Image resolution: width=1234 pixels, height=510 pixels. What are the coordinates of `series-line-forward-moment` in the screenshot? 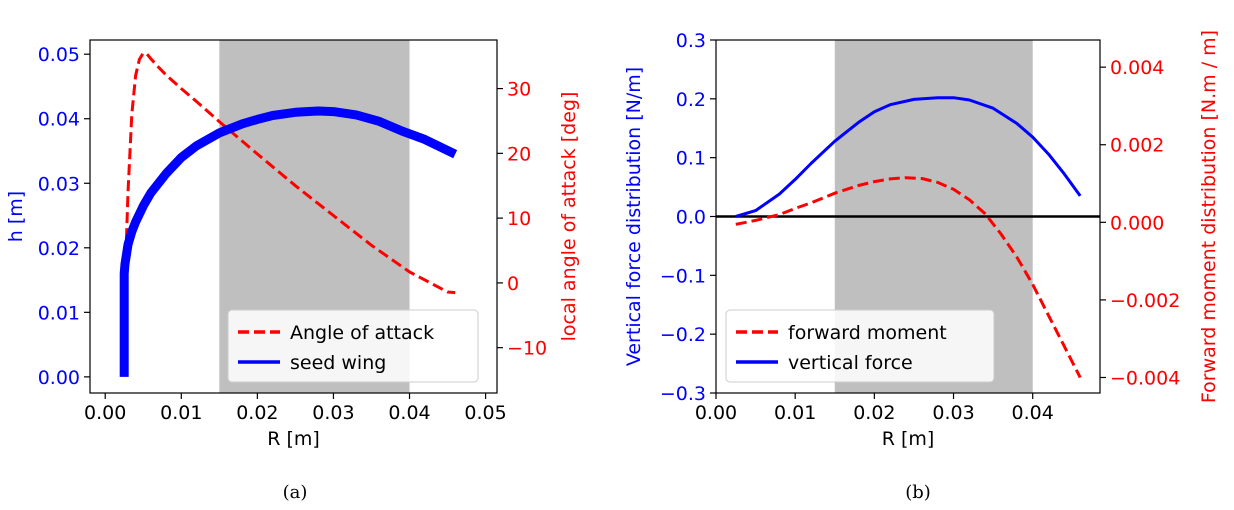 It's located at (908, 277).